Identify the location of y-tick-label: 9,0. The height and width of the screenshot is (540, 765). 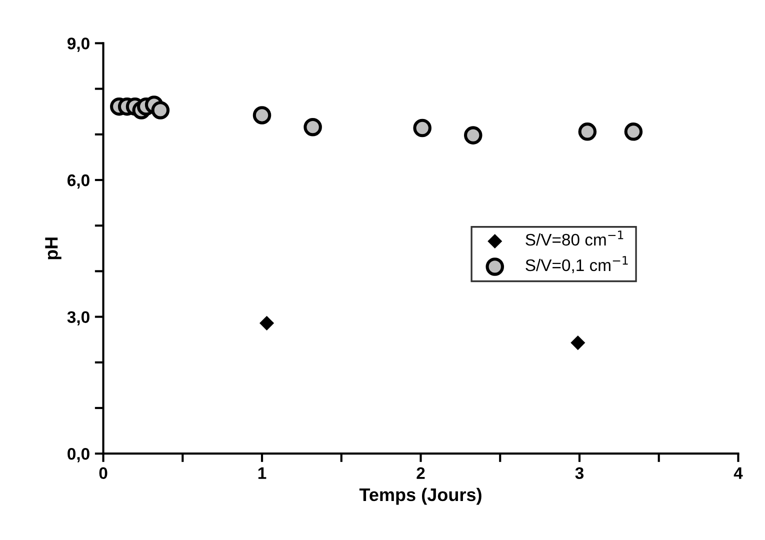
(78, 45).